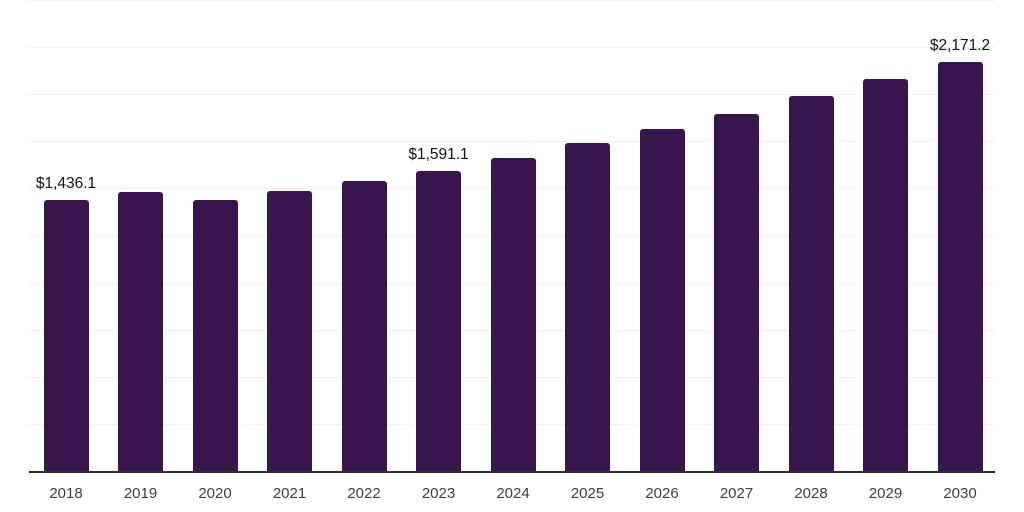 Image resolution: width=1024 pixels, height=512 pixels. I want to click on bar-2026, so click(662, 299).